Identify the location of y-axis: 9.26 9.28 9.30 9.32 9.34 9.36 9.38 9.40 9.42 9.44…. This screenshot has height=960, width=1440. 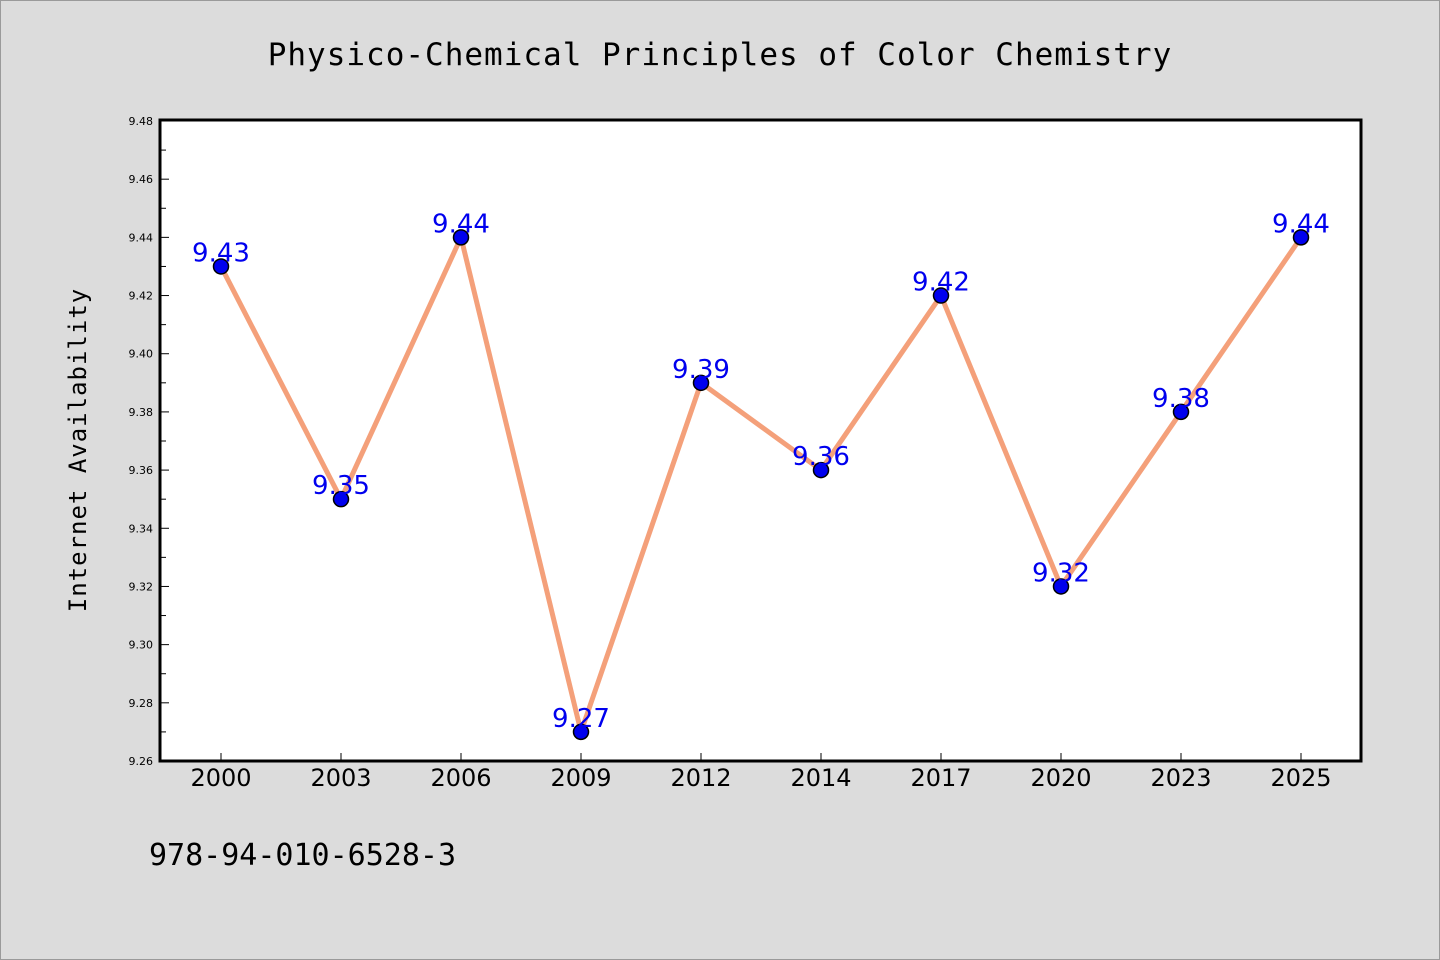
(149, 441).